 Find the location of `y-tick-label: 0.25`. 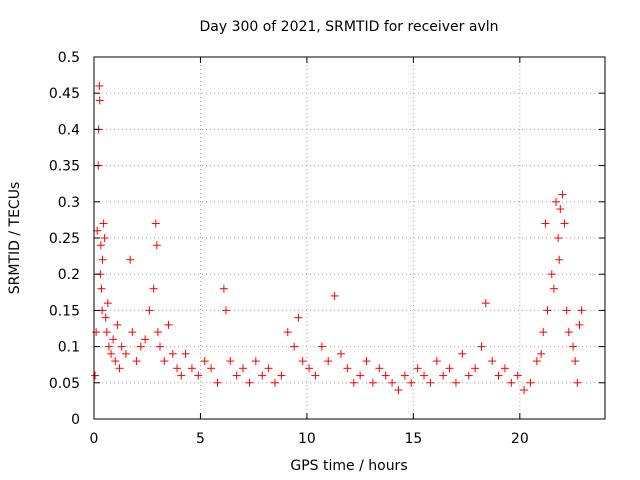

y-tick-label: 0.25 is located at coordinates (64, 239).